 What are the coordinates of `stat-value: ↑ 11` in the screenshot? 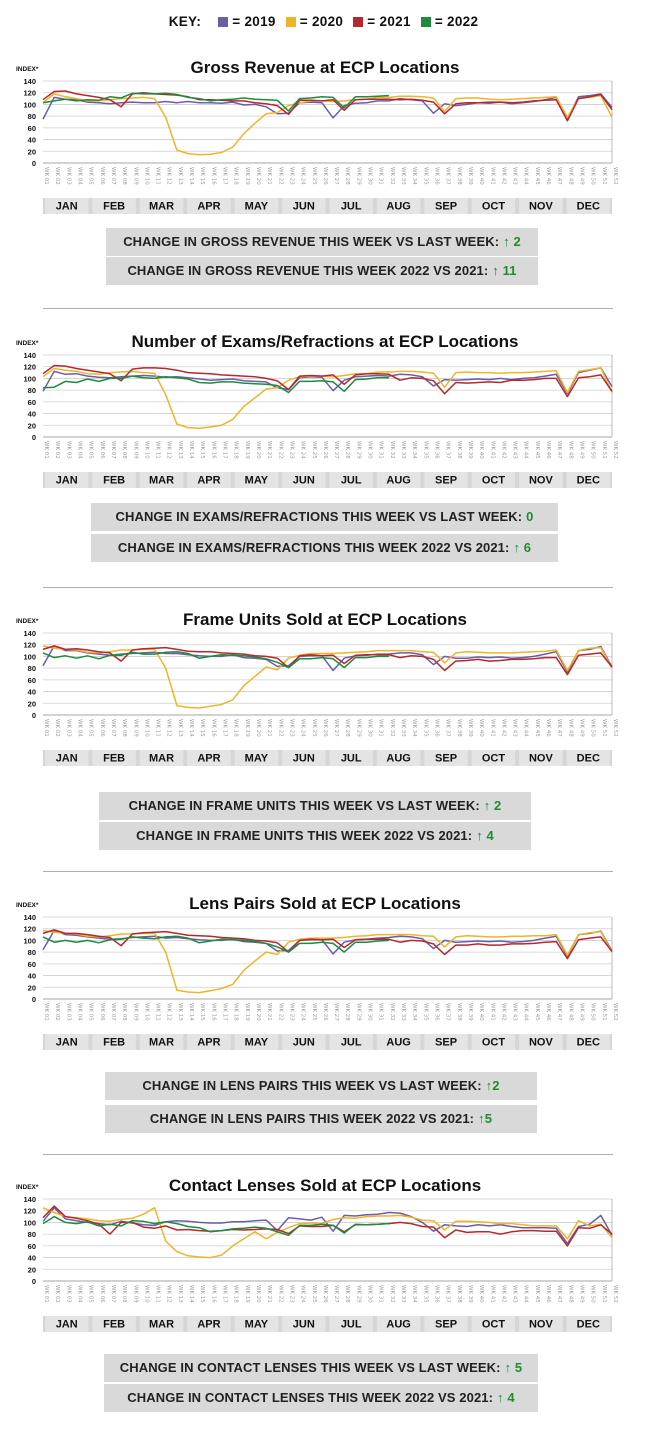 It's located at (504, 270).